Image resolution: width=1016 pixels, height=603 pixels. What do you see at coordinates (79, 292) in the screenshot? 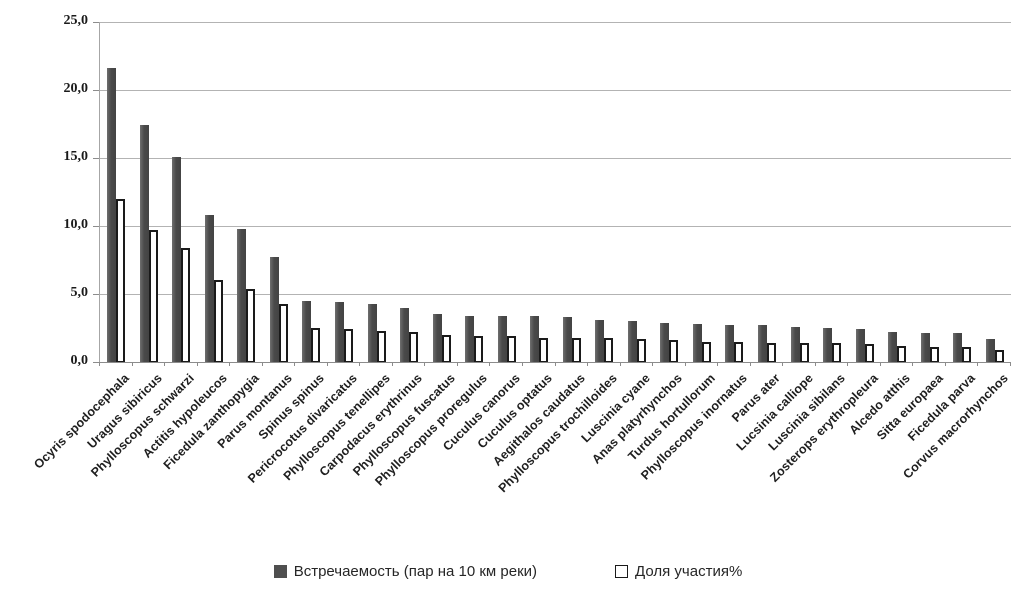
I see `y-axis-tick-label: 5,0` at bounding box center [79, 292].